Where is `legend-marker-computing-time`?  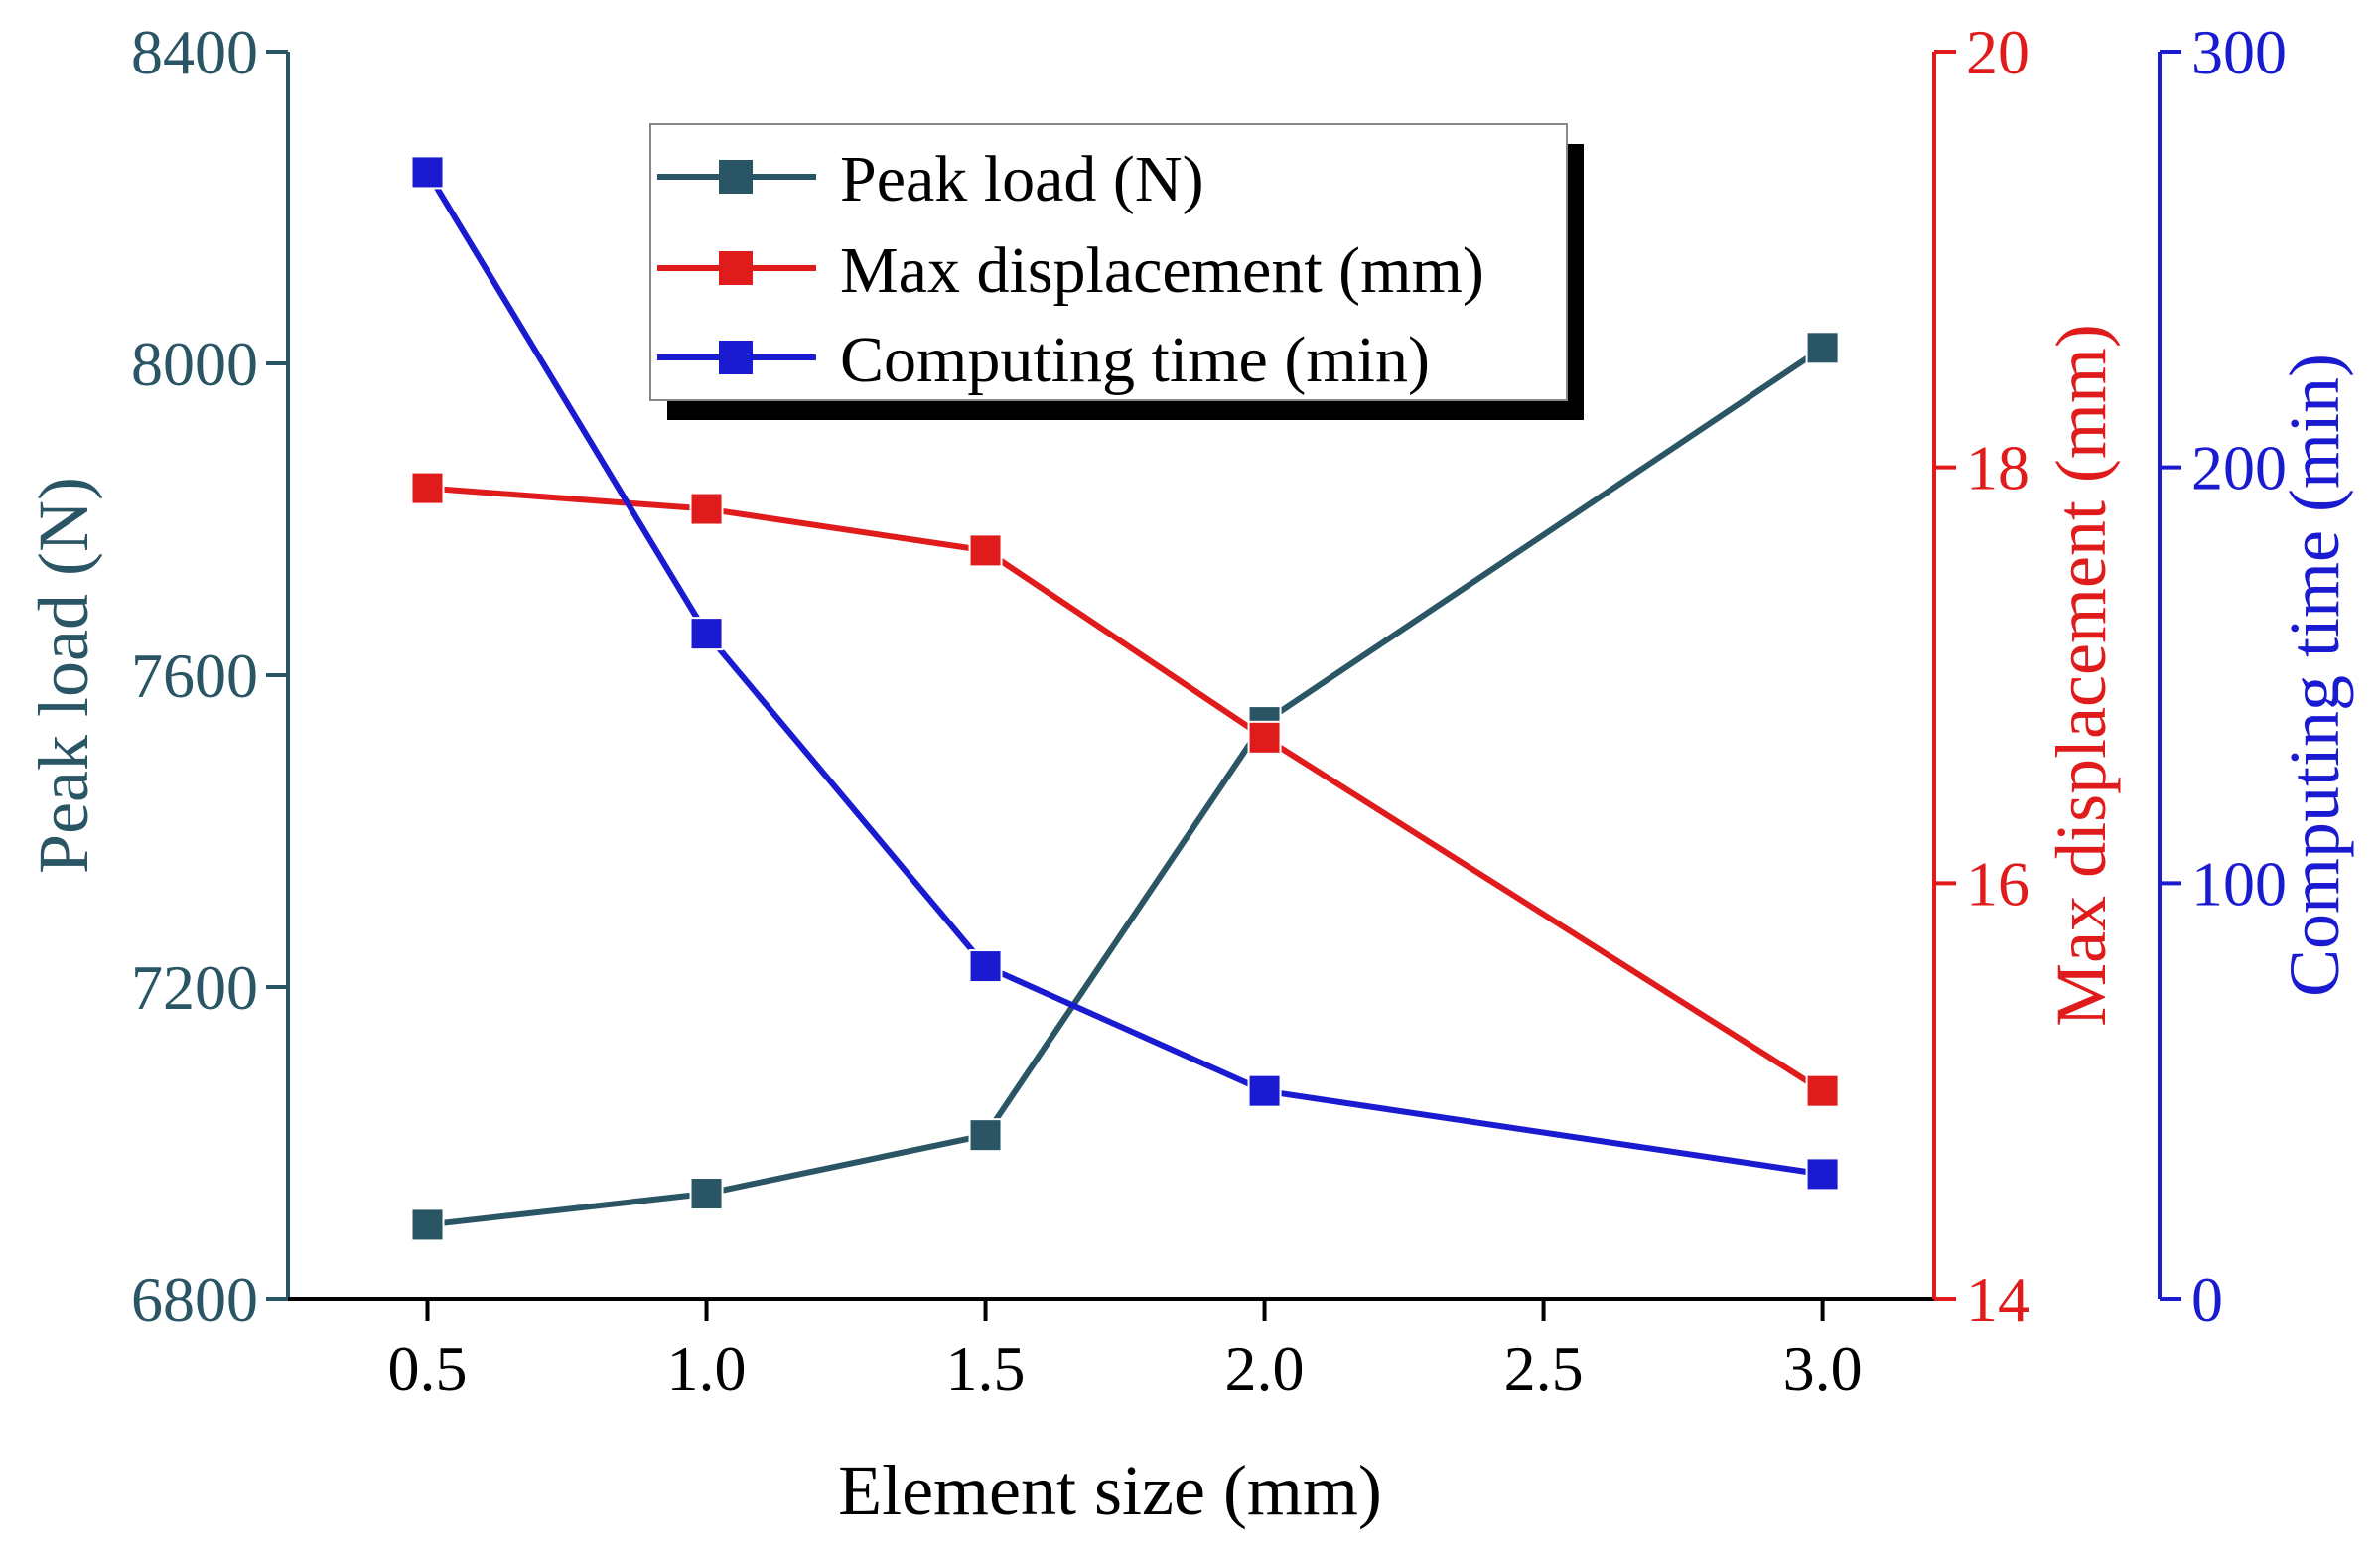
legend-marker-computing-time is located at coordinates (736, 357).